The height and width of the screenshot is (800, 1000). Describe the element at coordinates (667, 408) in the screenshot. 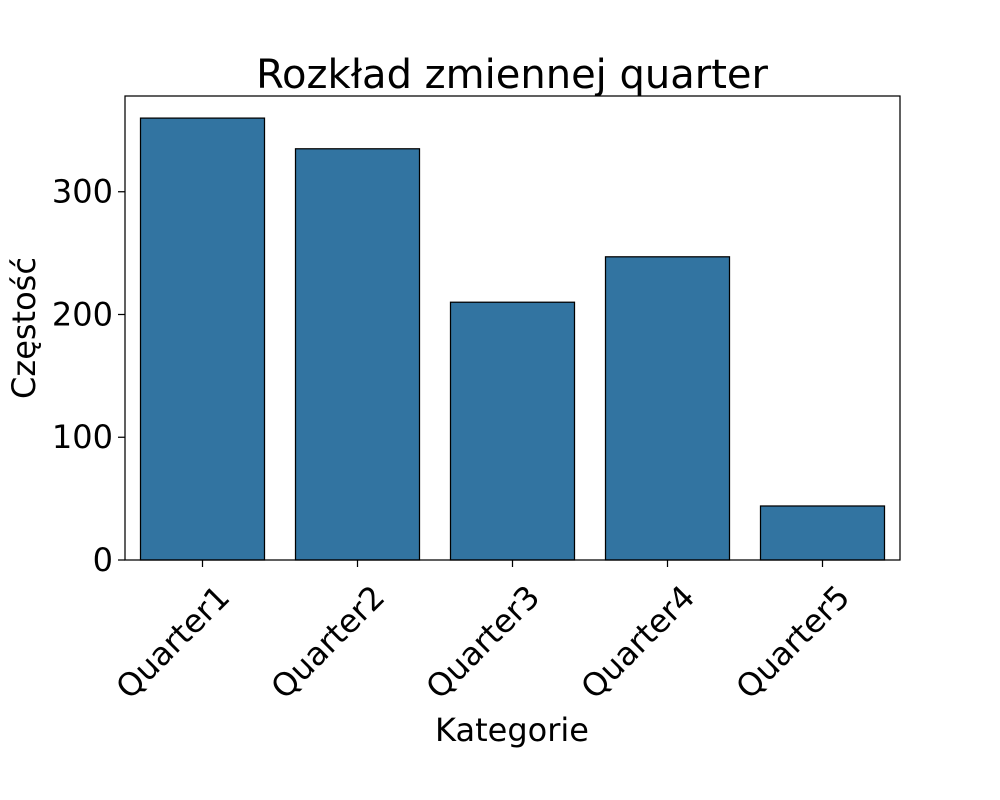

I see `bar-quarter4` at that location.